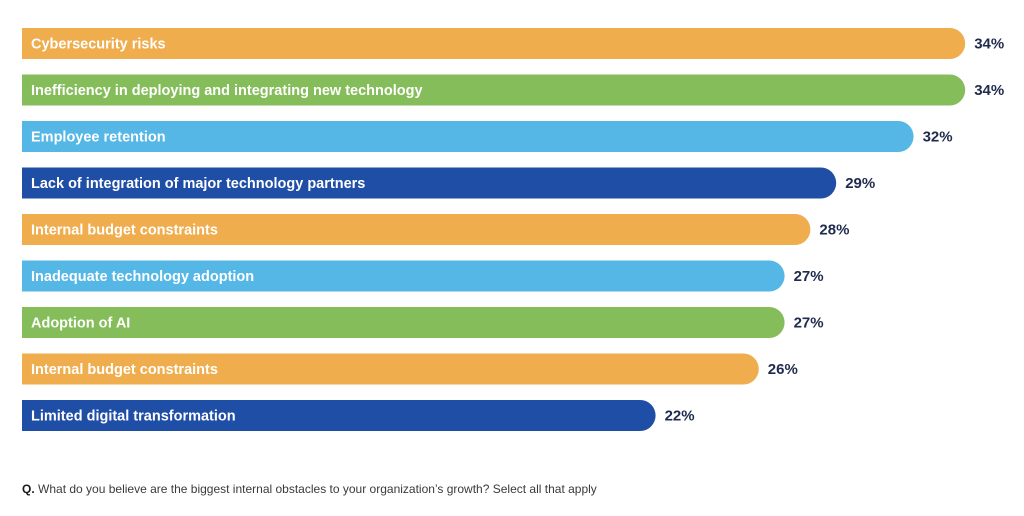 Image resolution: width=1024 pixels, height=516 pixels. What do you see at coordinates (98, 138) in the screenshot?
I see `category-label: Employee retention` at bounding box center [98, 138].